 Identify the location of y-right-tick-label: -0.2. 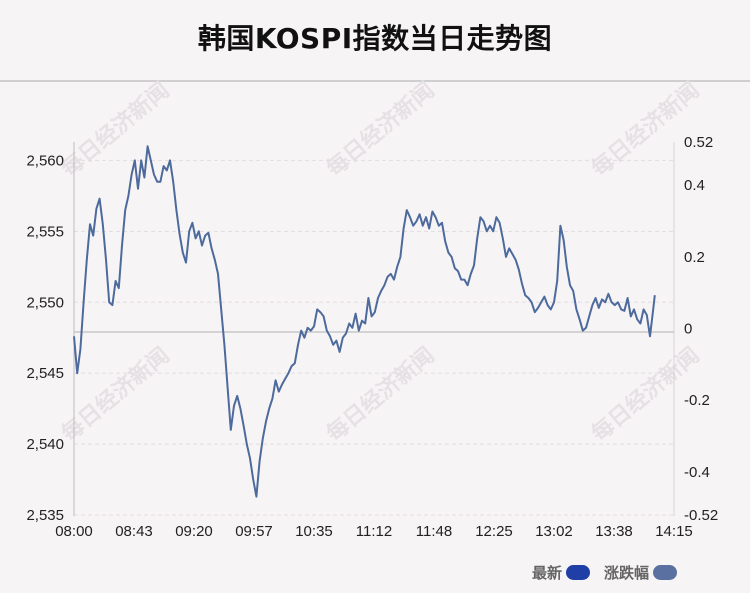
(697, 400).